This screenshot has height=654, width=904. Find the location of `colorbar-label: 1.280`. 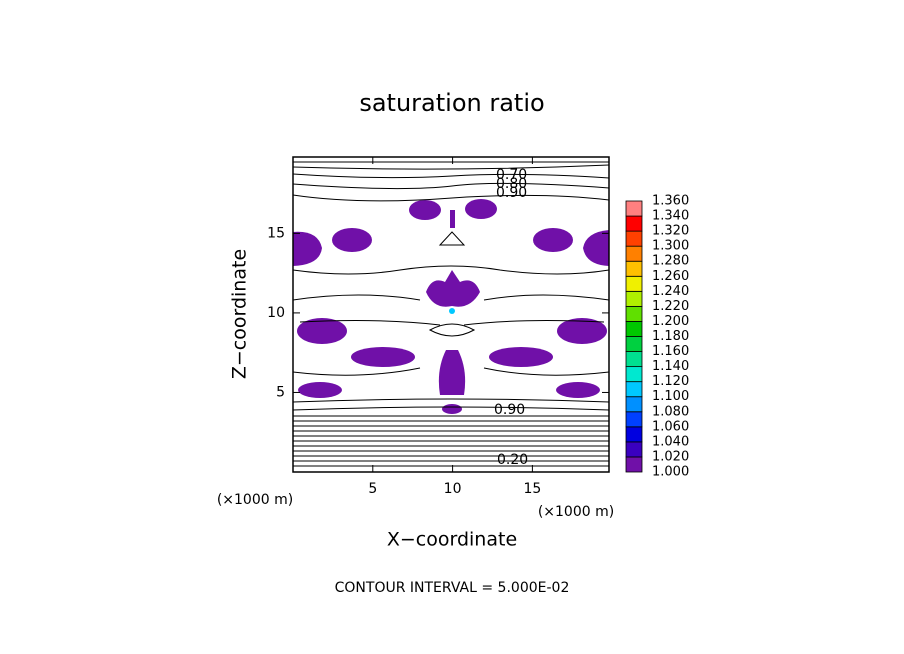

colorbar-label: 1.280 is located at coordinates (670, 261).